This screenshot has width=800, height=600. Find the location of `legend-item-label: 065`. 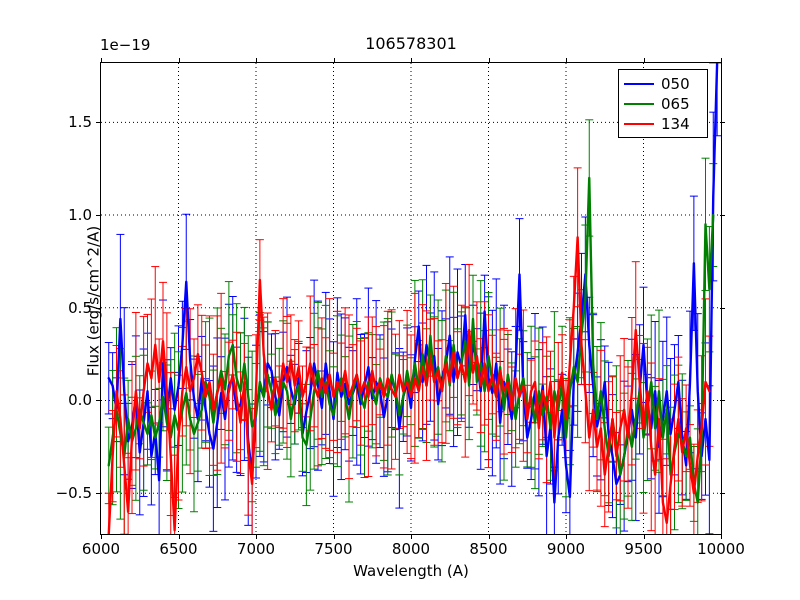

legend-item-label: 065 is located at coordinates (675, 103).